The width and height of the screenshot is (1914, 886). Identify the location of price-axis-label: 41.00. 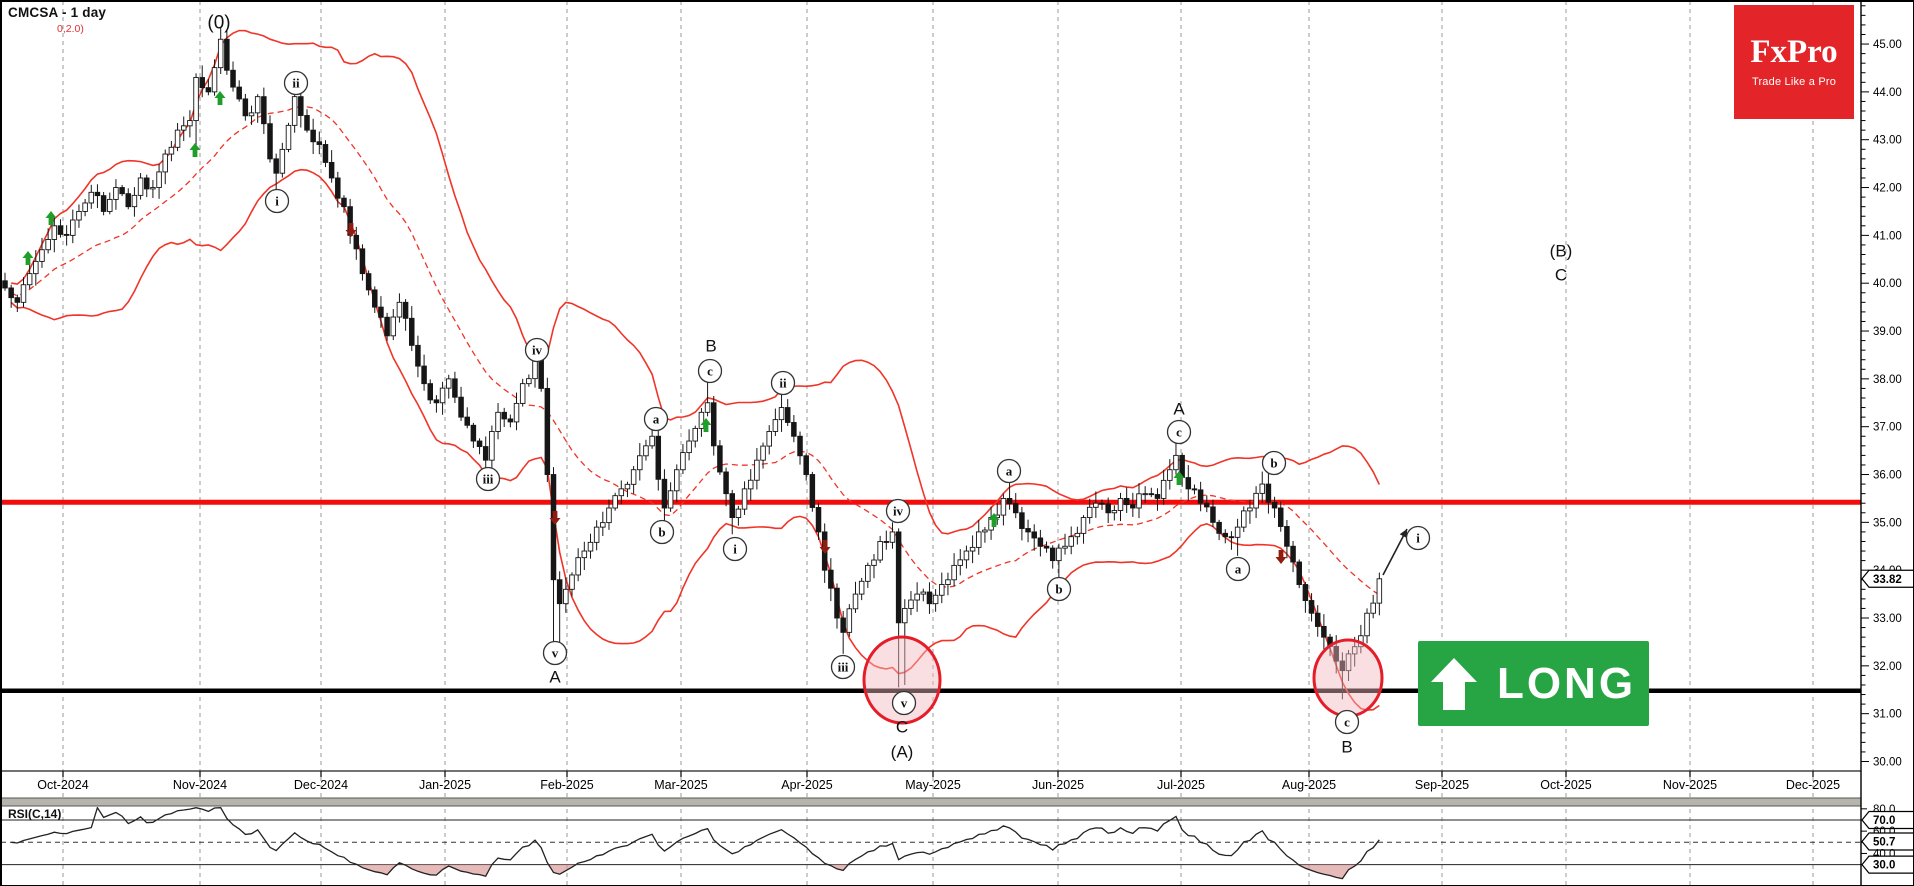
(1887, 236).